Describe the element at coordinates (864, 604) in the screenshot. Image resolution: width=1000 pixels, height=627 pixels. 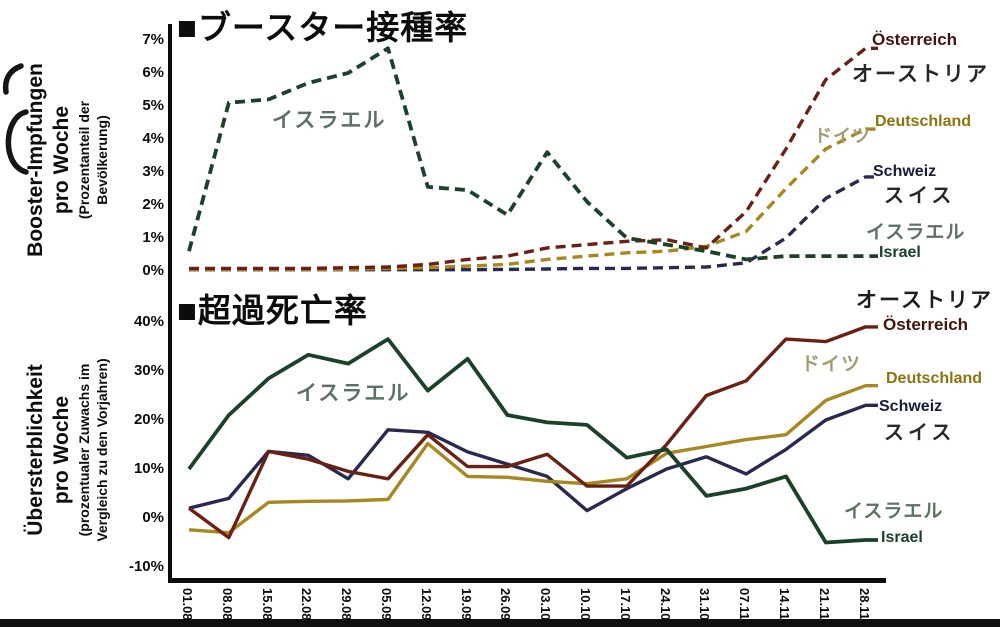
I see `x-date-label-28.11: 28.11` at that location.